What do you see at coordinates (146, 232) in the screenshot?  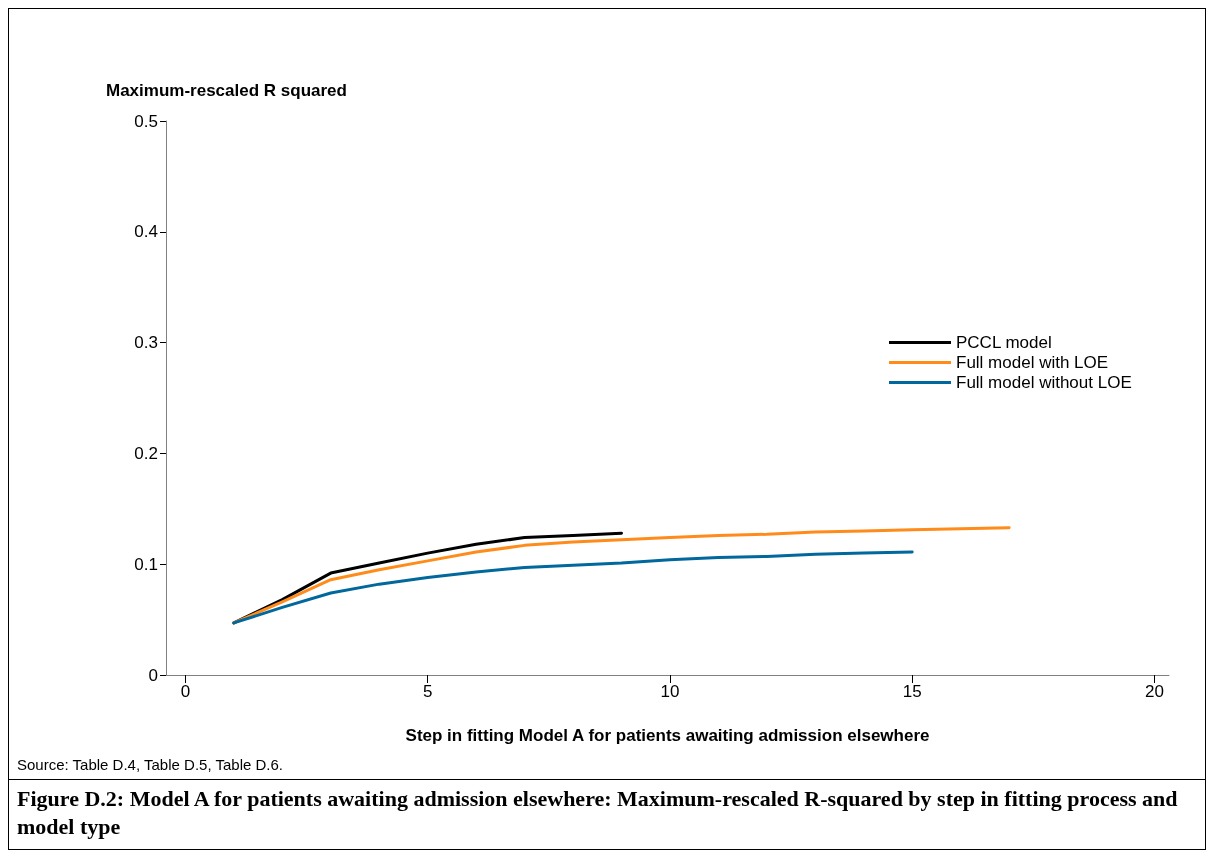 I see `y-tick-label: 0.4` at bounding box center [146, 232].